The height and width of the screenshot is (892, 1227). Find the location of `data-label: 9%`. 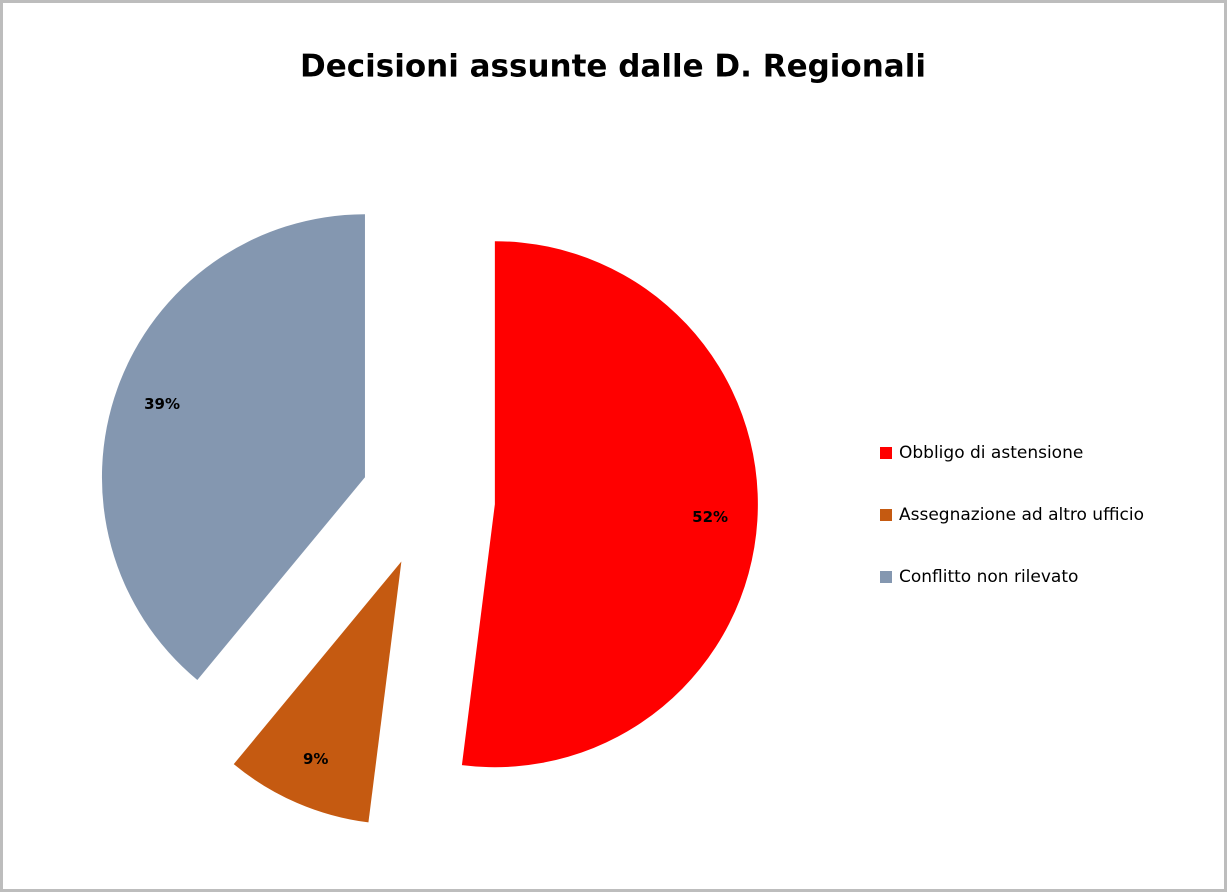

data-label: 9% is located at coordinates (315, 759).